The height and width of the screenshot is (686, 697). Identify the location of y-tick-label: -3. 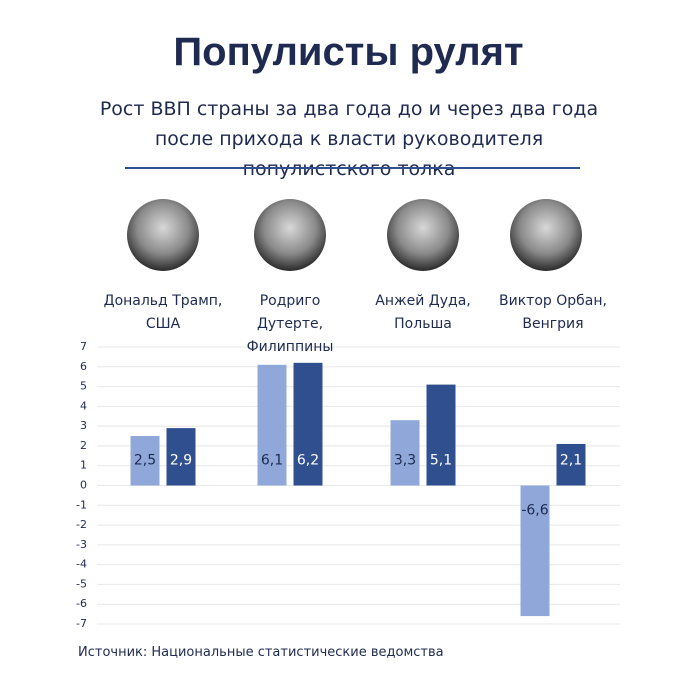
(81, 544).